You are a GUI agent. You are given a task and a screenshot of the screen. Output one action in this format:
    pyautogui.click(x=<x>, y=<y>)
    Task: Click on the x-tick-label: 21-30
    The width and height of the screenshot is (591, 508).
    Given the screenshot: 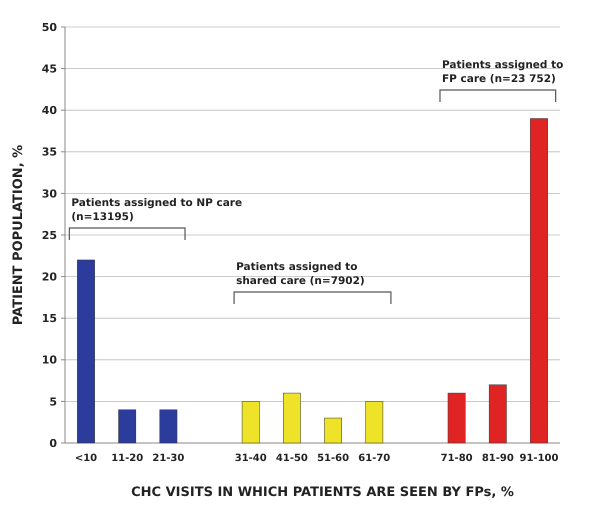 What is the action you would take?
    pyautogui.click(x=168, y=458)
    